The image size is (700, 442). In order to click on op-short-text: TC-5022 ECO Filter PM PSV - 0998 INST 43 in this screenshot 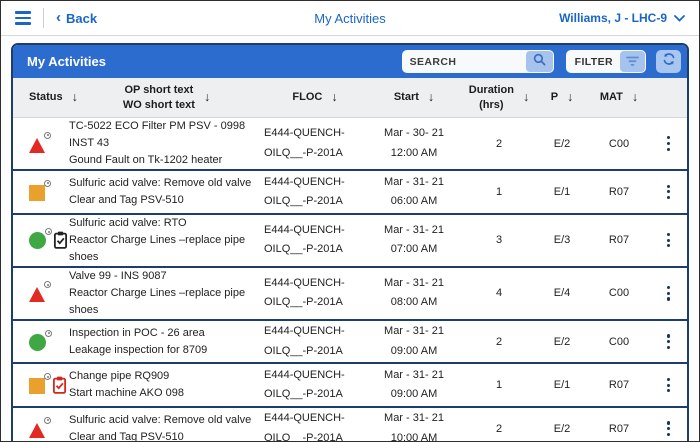, I will do `click(157, 135)`.